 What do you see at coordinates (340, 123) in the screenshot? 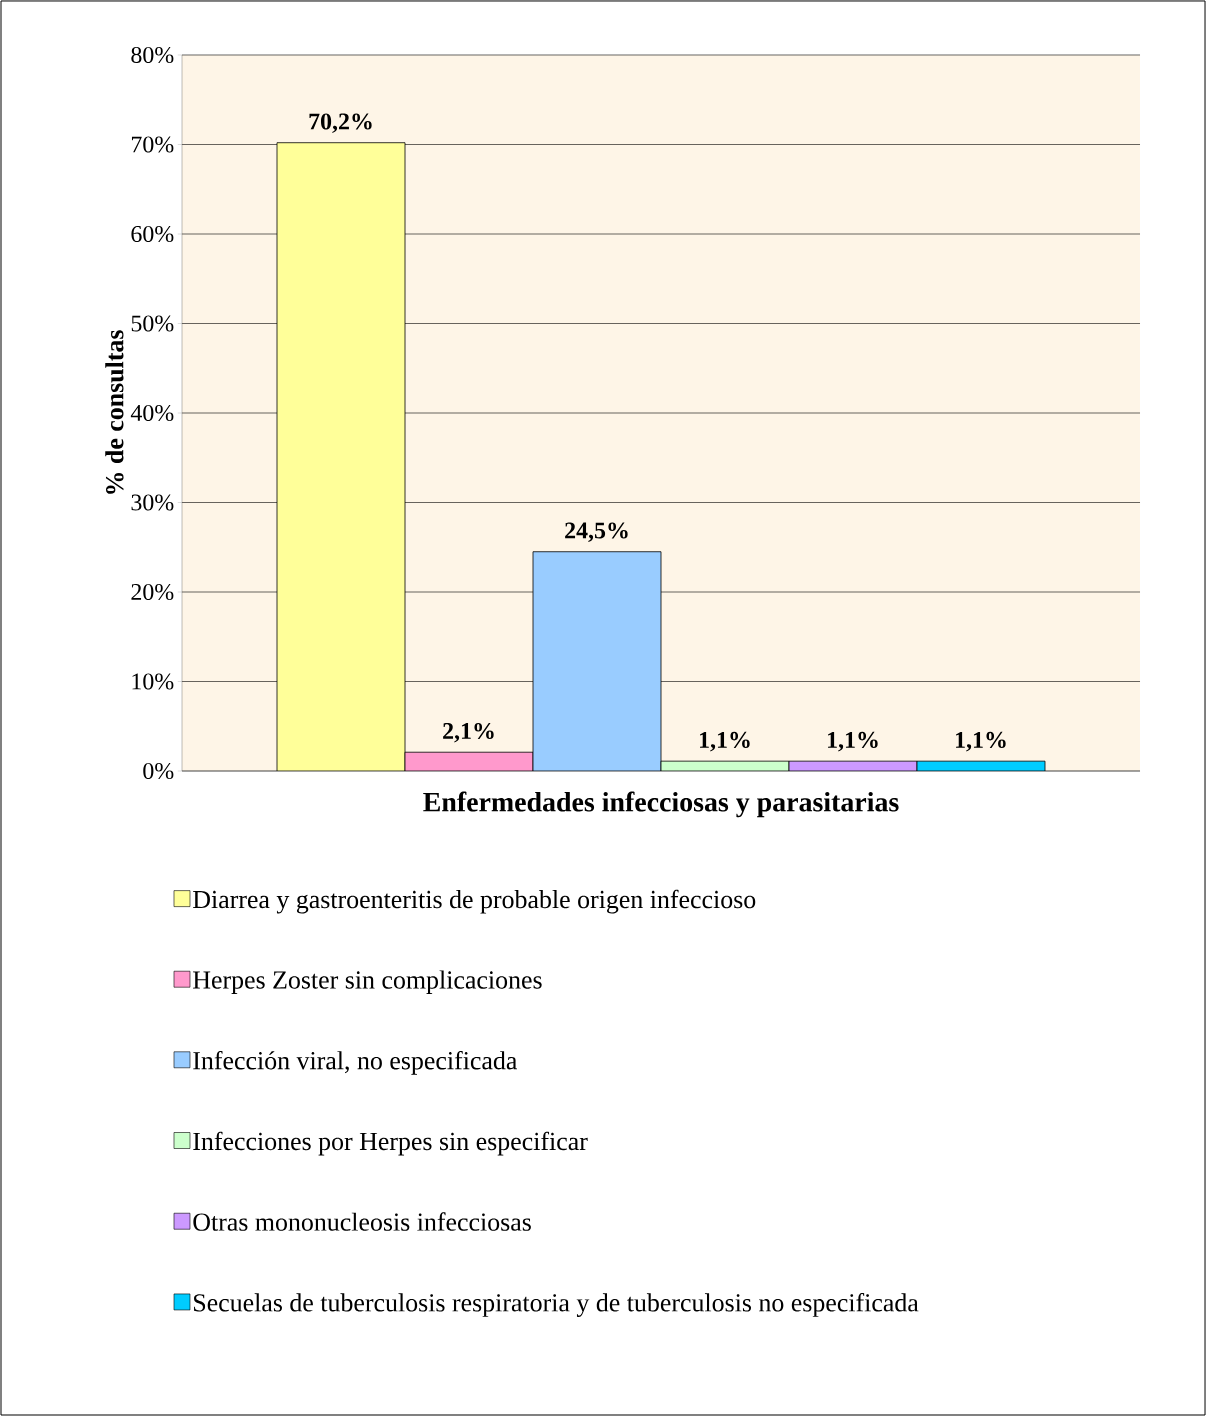
I see `data-label: 70,2%` at bounding box center [340, 123].